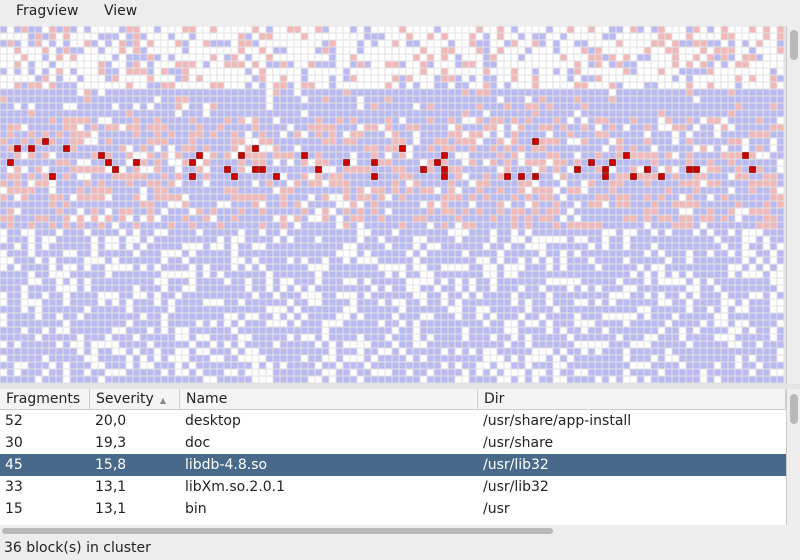  I want to click on menu-item: Fragview, so click(47, 11).